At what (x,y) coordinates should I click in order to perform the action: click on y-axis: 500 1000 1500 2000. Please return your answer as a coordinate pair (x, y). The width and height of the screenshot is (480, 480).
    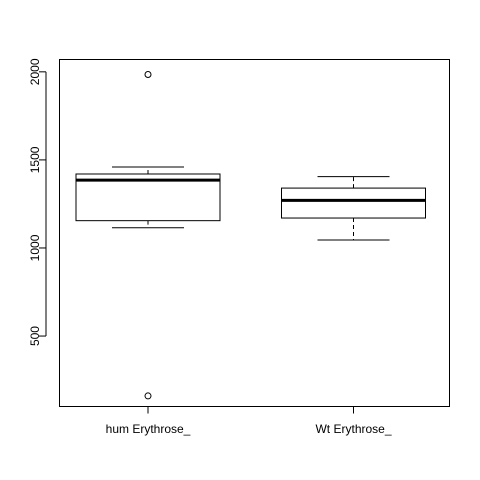
    Looking at the image, I should click on (37, 202).